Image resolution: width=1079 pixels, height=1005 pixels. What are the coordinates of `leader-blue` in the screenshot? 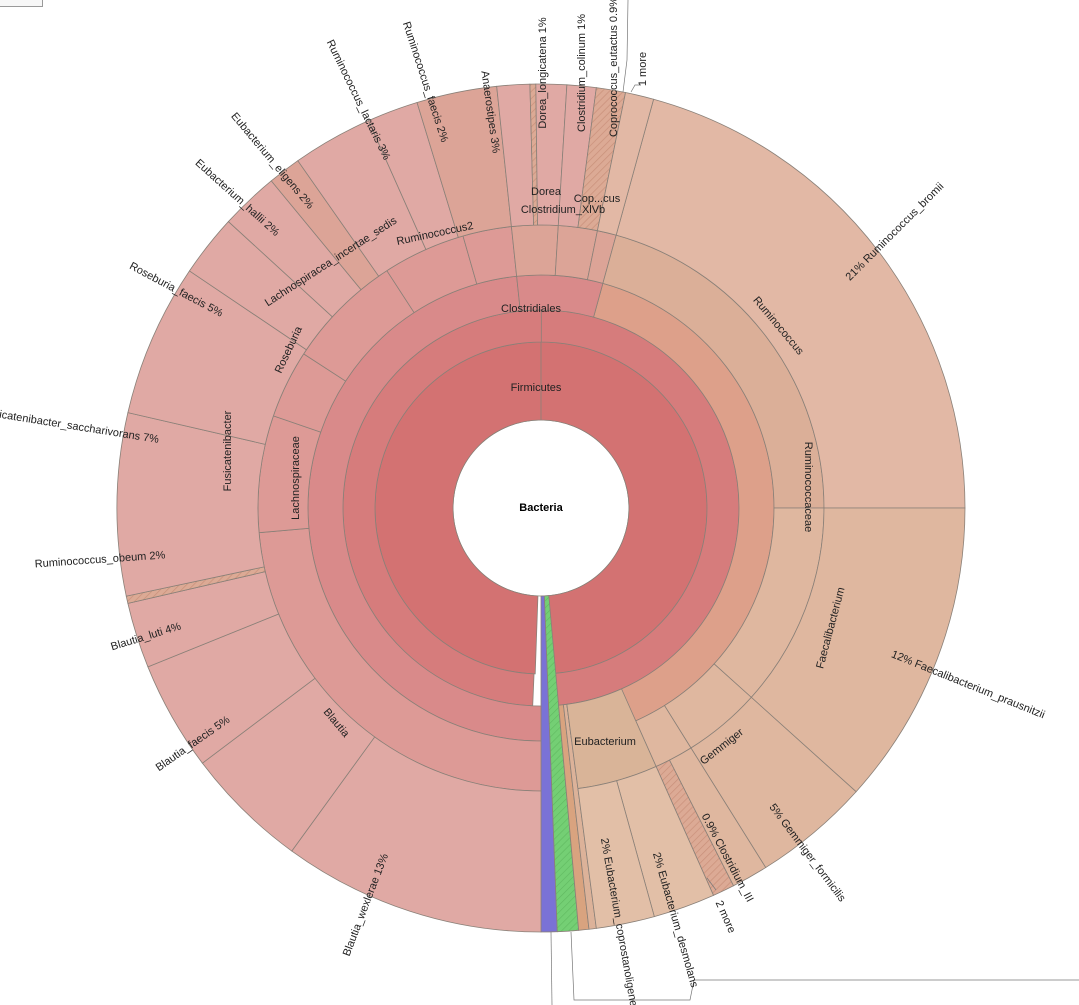 It's located at (551, 968).